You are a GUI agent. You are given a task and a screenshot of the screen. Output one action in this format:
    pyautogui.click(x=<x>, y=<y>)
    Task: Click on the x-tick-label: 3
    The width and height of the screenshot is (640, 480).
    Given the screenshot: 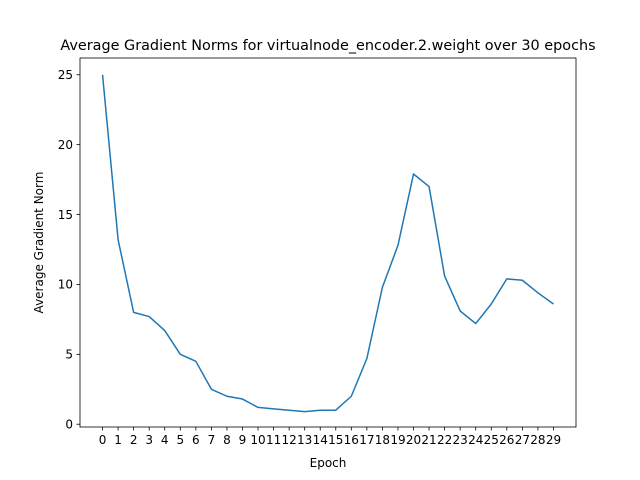 What is the action you would take?
    pyautogui.click(x=149, y=440)
    